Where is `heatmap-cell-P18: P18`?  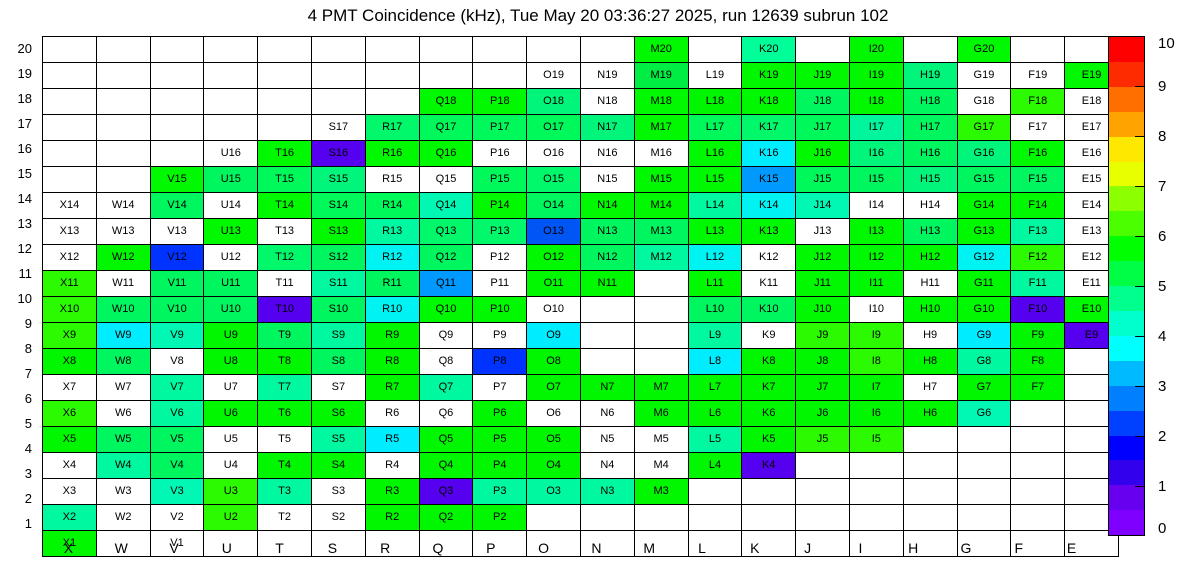
heatmap-cell-P18: P18 is located at coordinates (500, 101).